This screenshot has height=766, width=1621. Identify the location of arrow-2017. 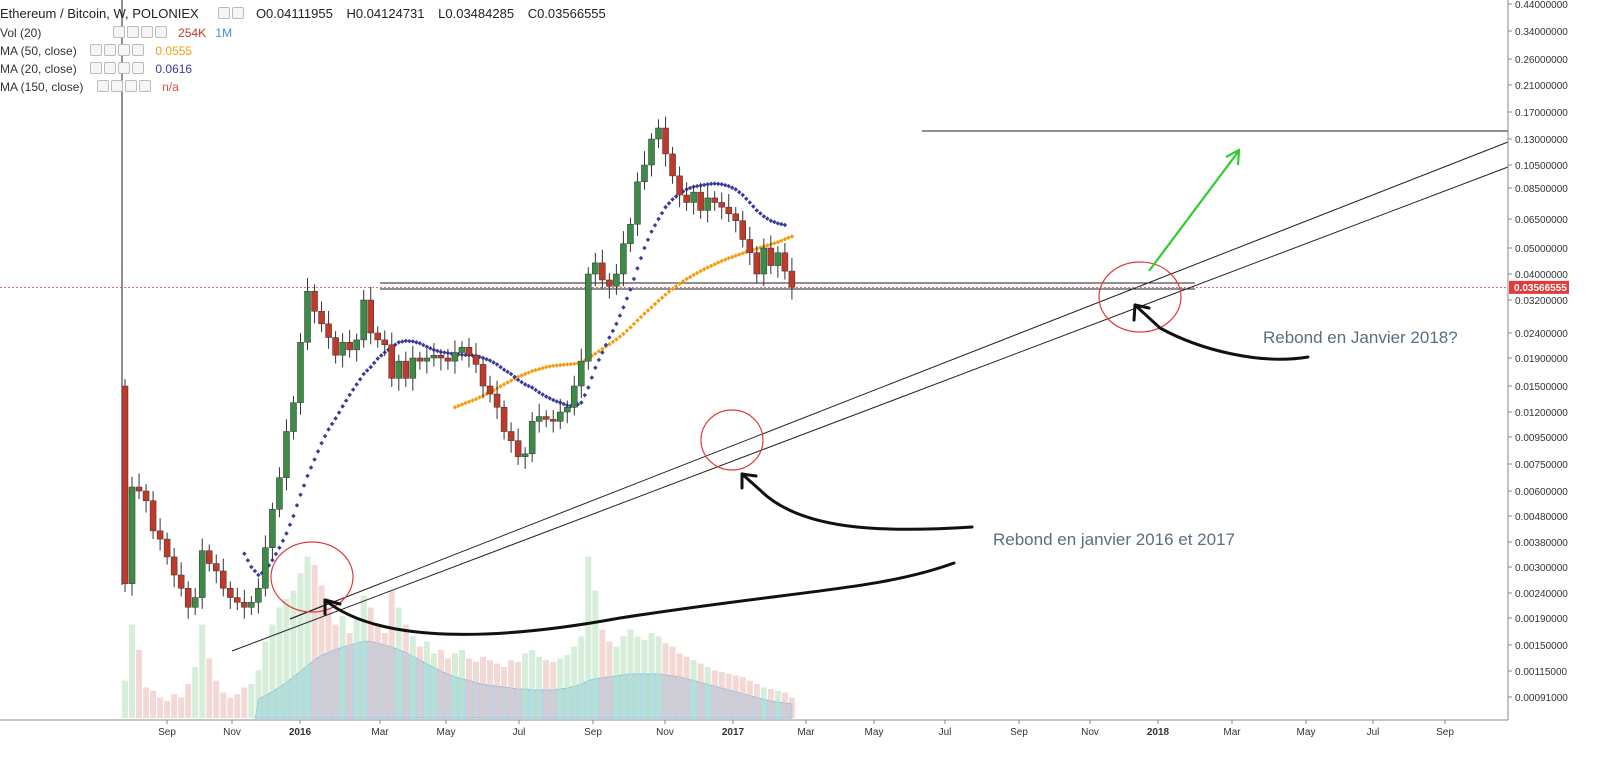
(857, 501).